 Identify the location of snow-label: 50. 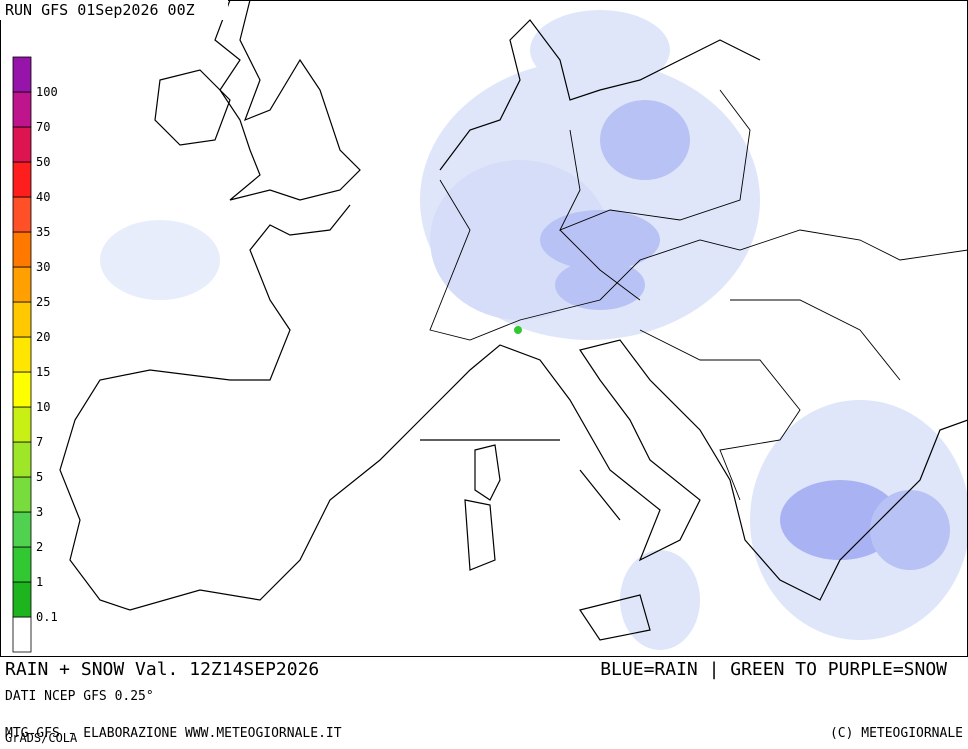
(43, 162).